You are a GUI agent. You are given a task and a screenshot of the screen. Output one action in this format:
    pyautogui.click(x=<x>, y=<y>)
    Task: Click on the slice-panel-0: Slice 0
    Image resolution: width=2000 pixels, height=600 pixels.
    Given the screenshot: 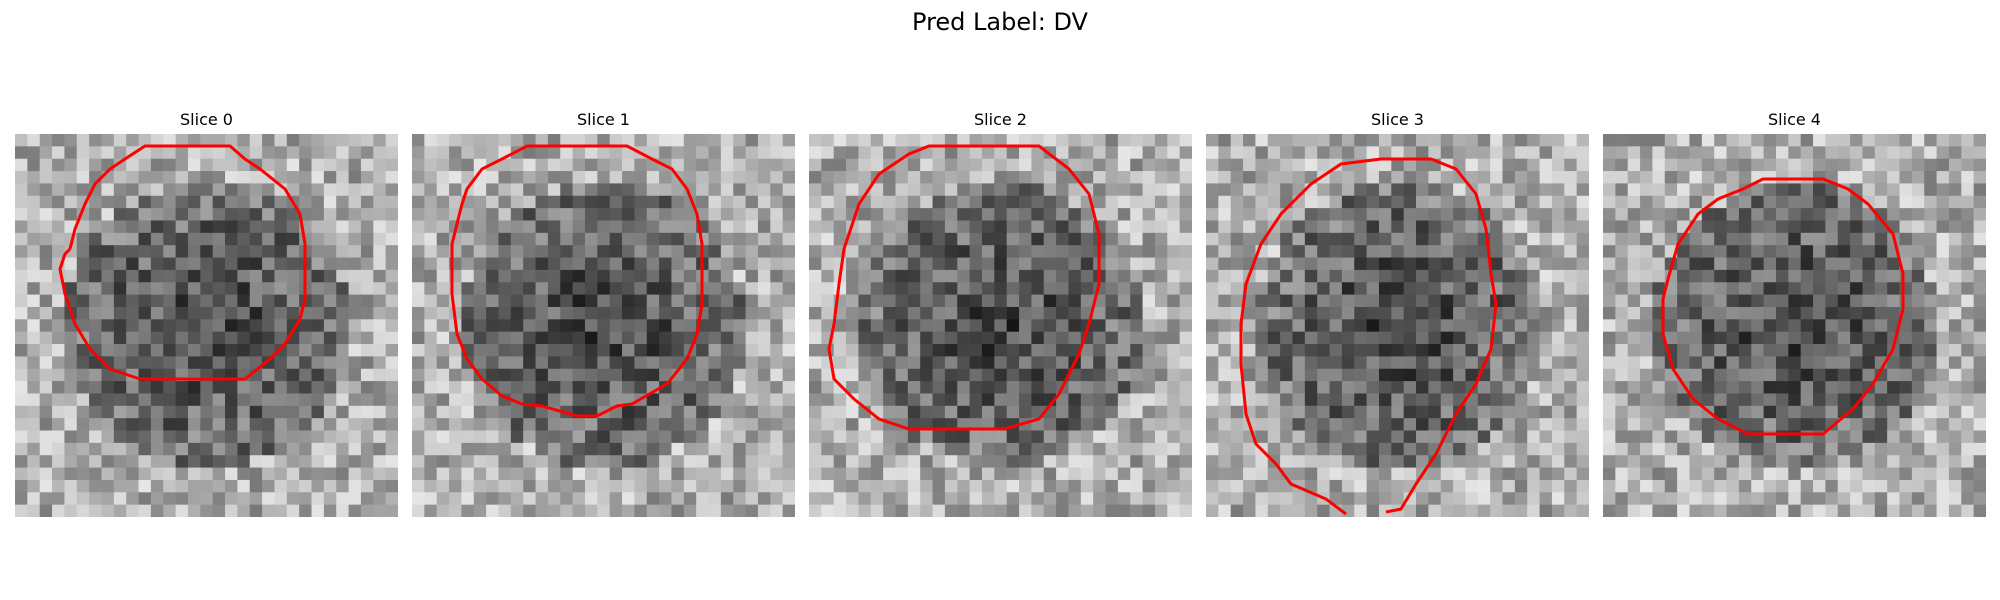 What is the action you would take?
    pyautogui.click(x=206, y=313)
    